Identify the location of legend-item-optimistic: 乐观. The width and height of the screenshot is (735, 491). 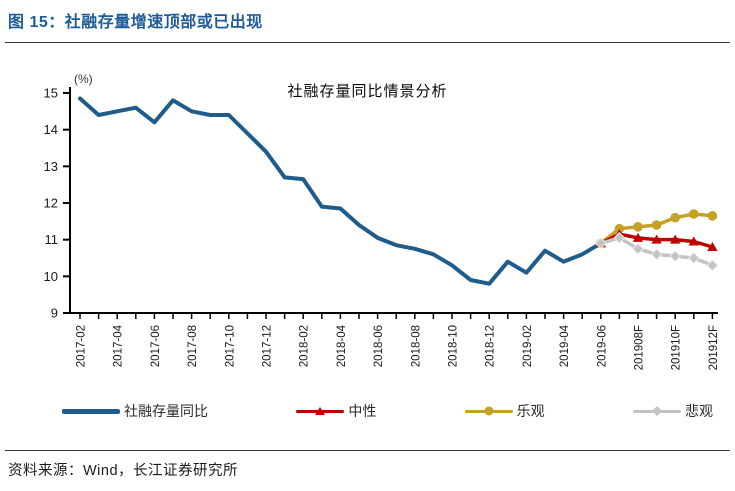
(504, 411).